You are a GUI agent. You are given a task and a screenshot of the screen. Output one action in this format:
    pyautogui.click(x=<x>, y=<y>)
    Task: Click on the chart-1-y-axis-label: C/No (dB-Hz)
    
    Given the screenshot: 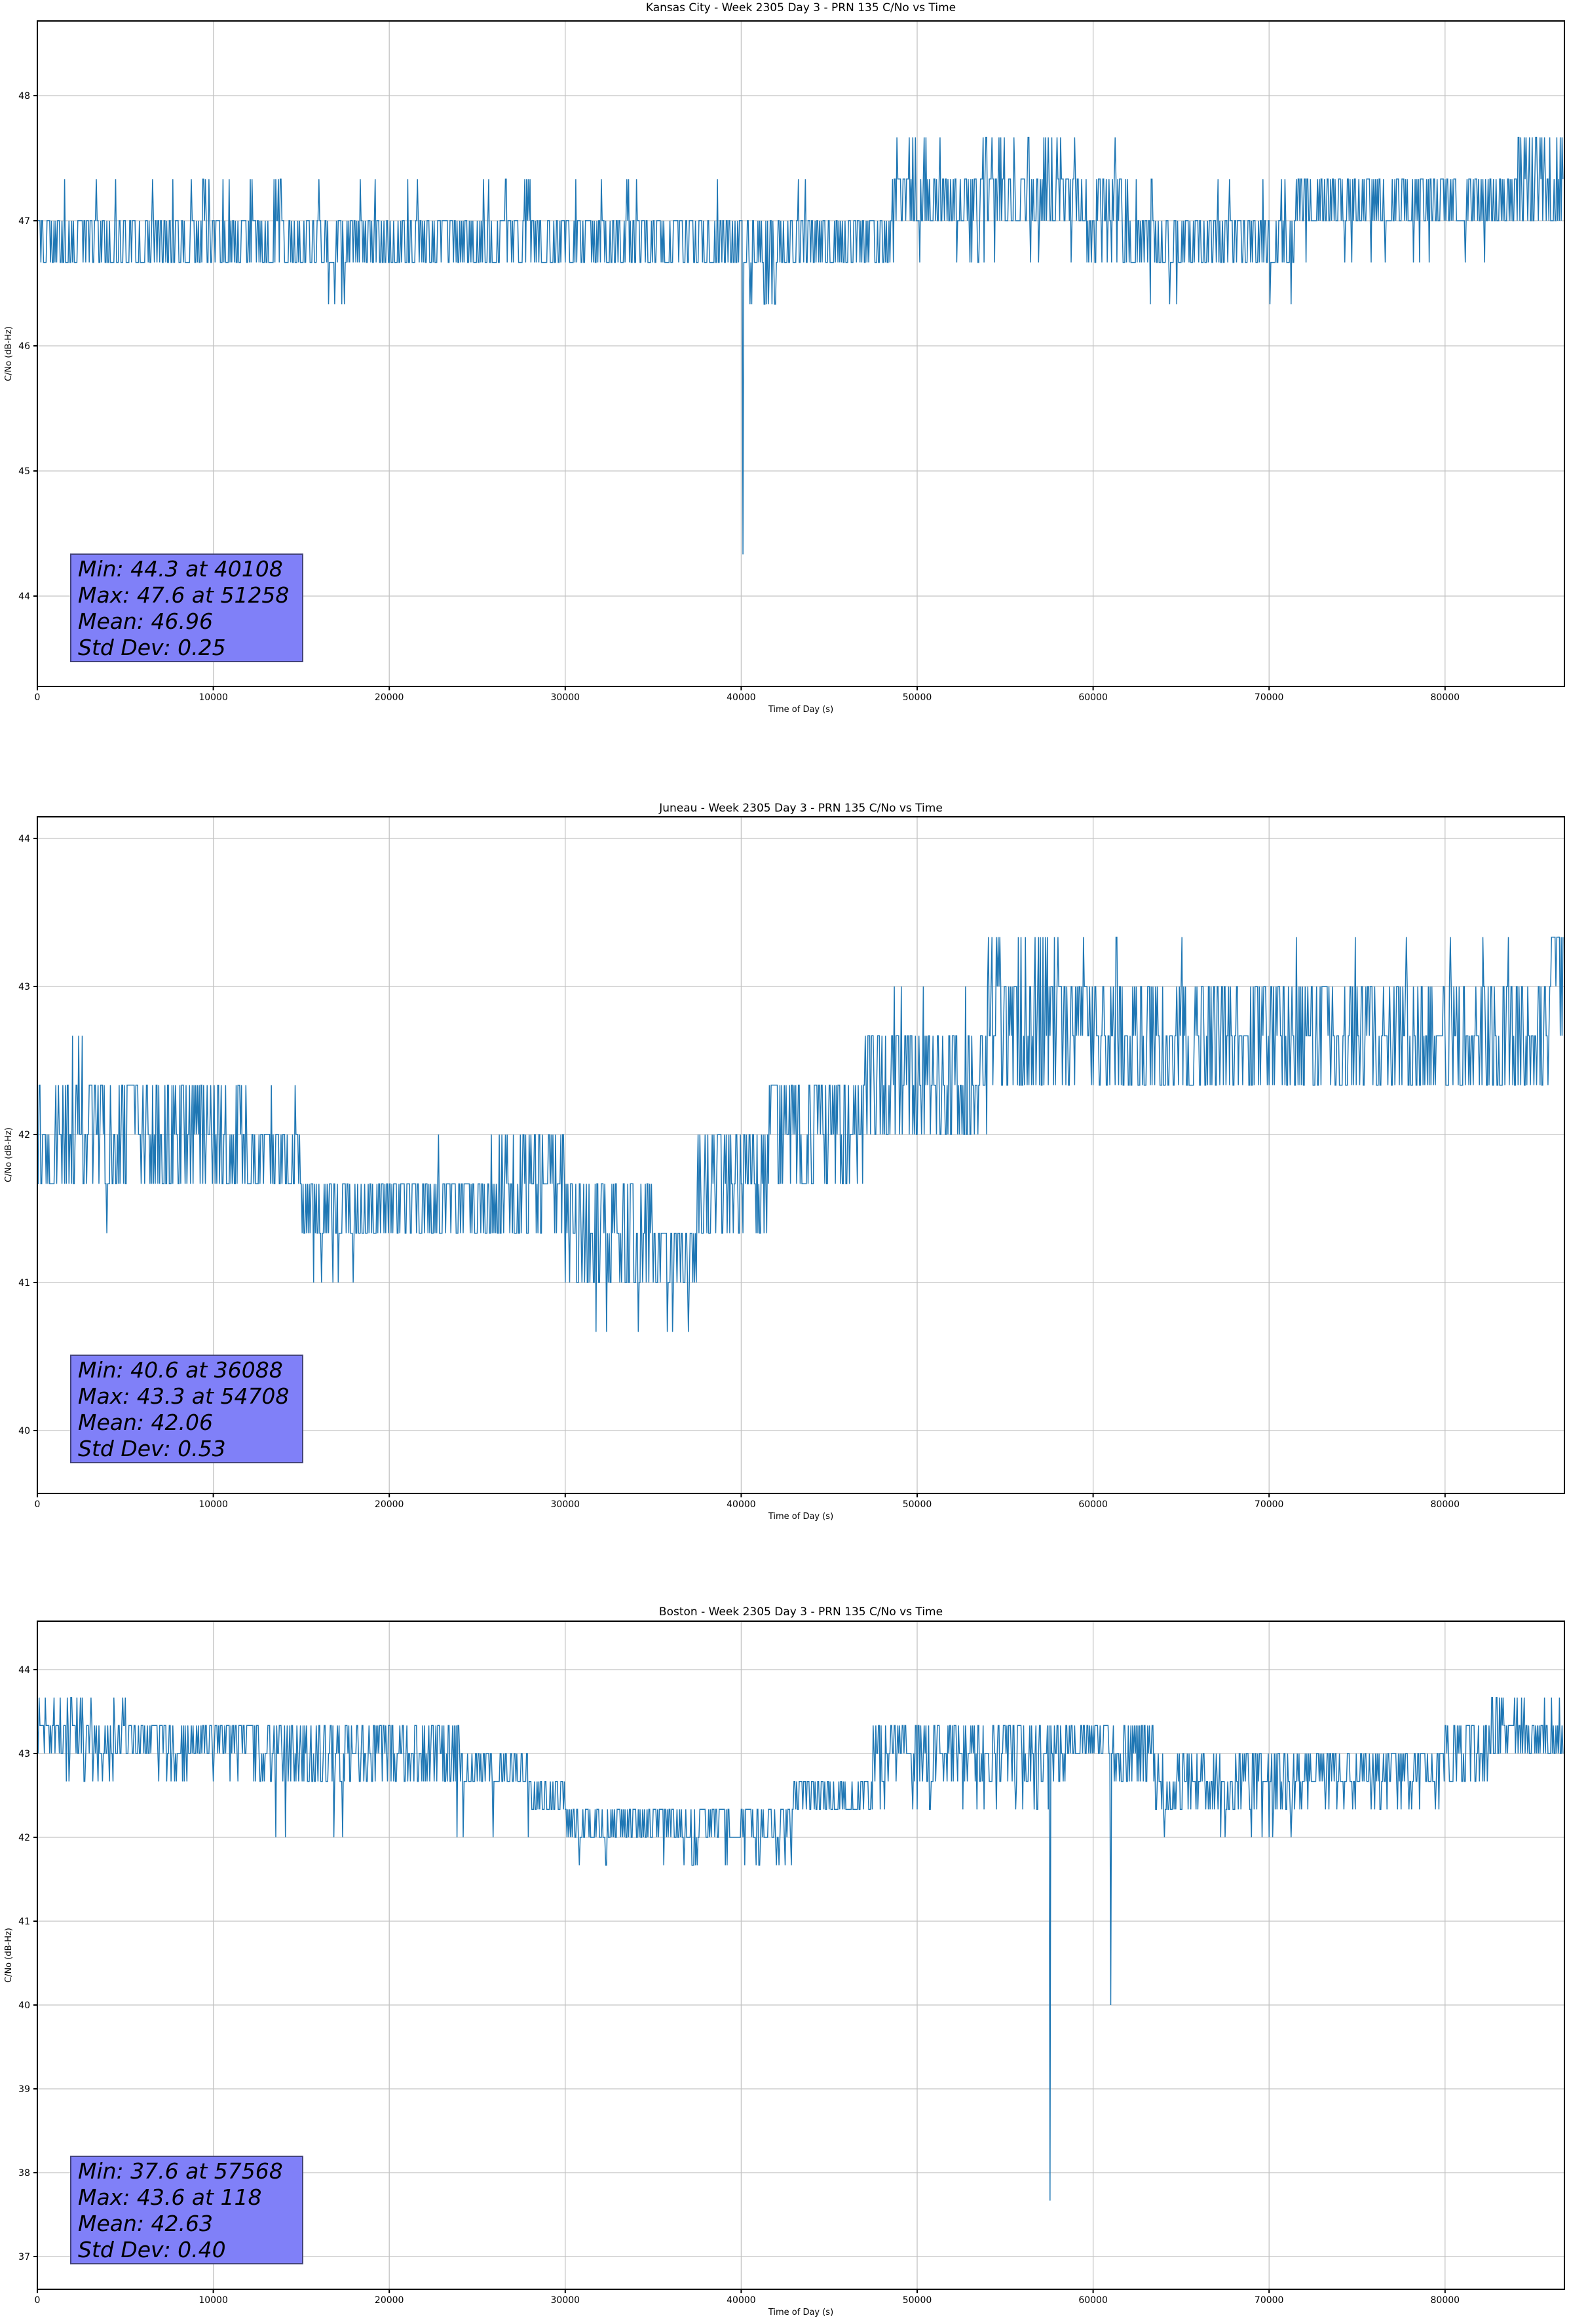 What is the action you would take?
    pyautogui.click(x=9, y=353)
    